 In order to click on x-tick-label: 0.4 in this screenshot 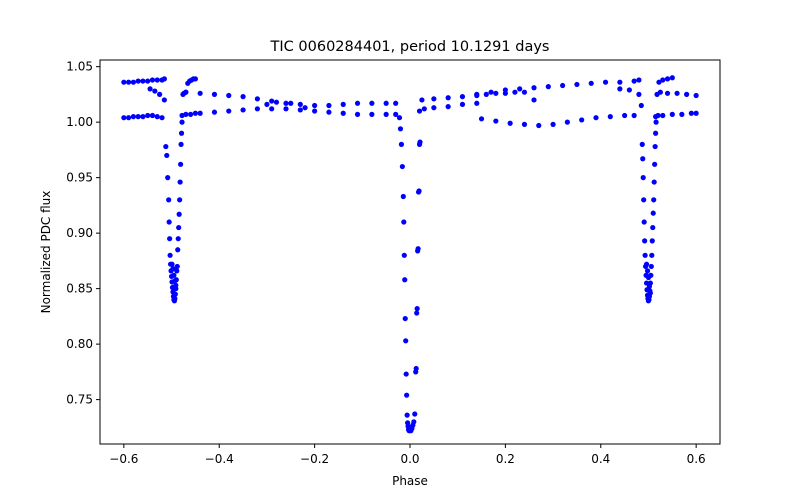, I will do `click(600, 459)`.